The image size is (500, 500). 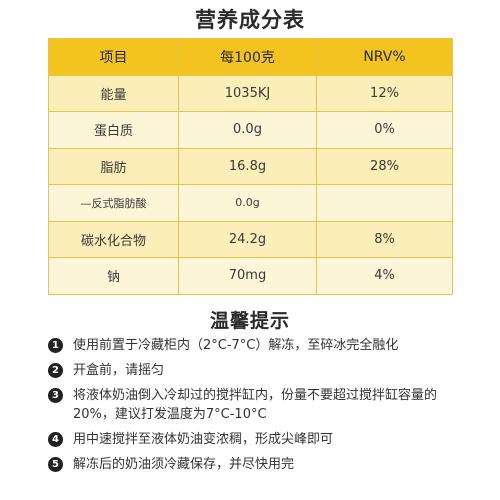 I want to click on row-per100g: 16.8g, so click(x=247, y=166).